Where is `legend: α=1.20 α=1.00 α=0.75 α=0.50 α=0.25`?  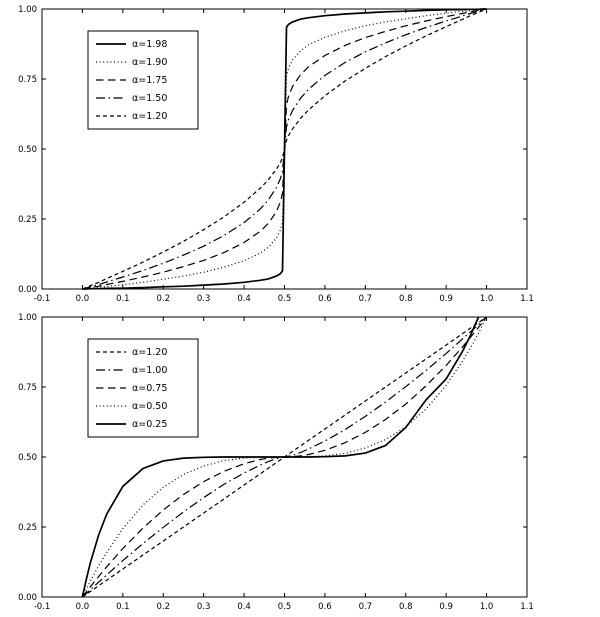 legend: α=1.20 α=1.00 α=0.75 α=0.50 α=0.25 is located at coordinates (143, 388).